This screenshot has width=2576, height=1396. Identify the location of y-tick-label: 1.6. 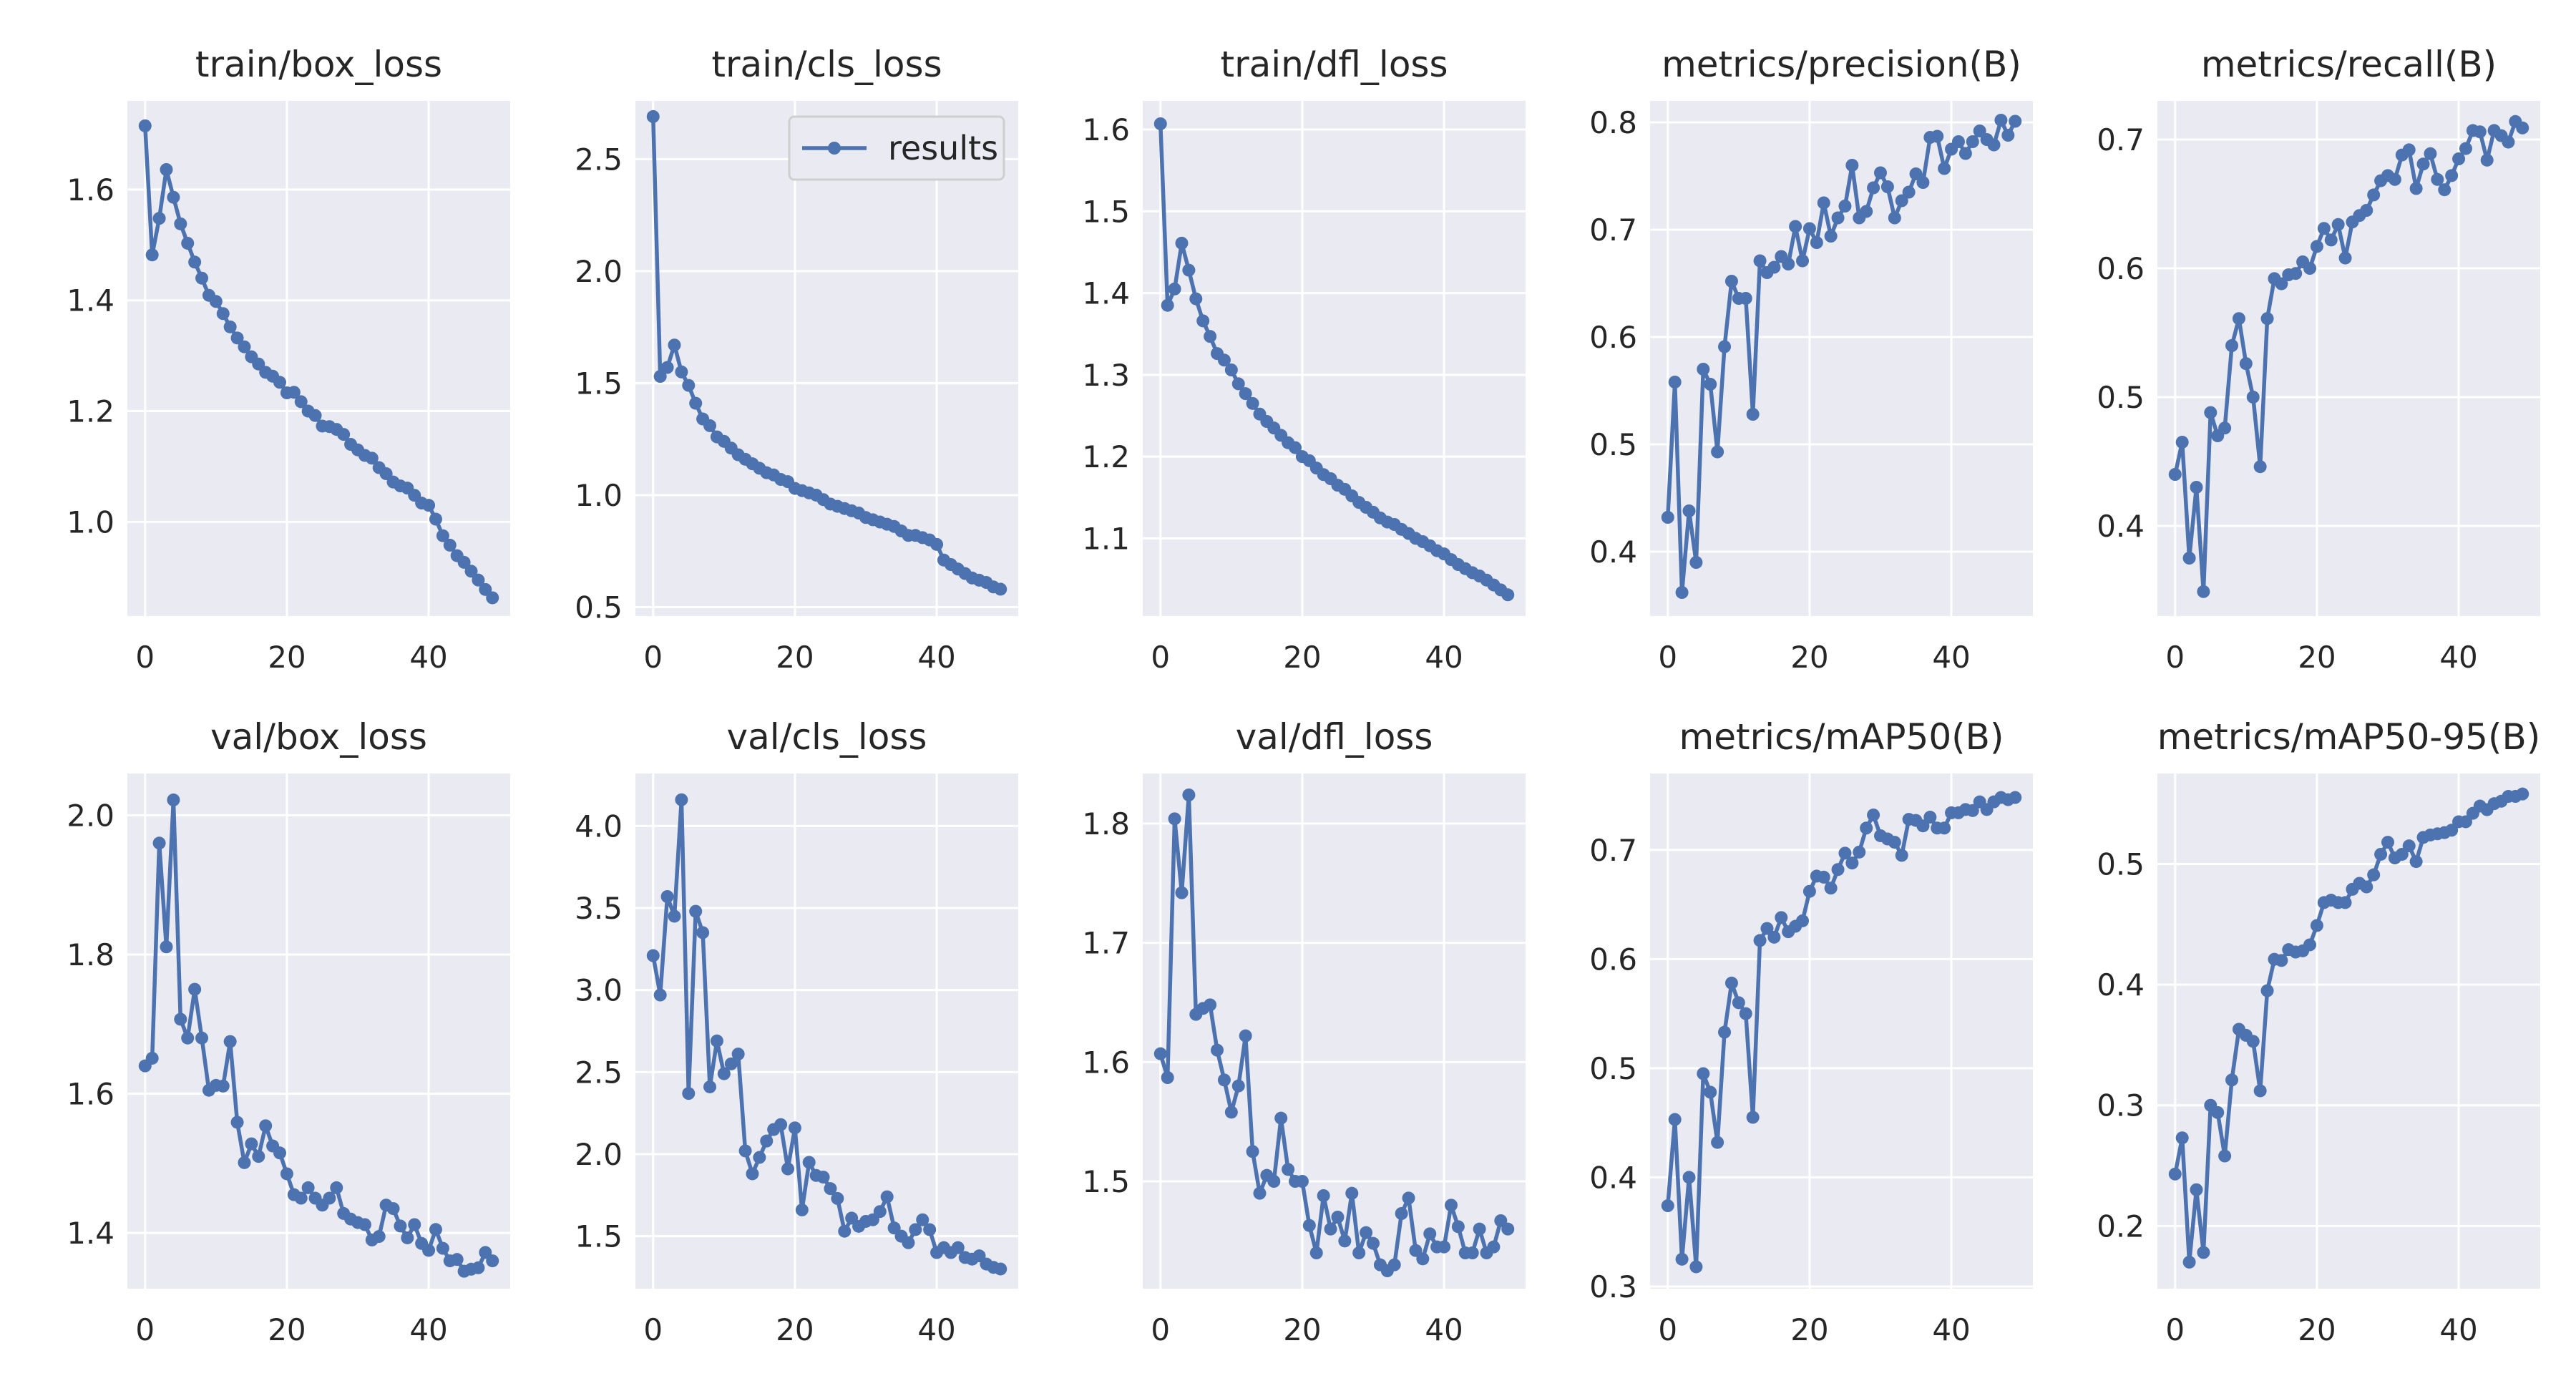
(90, 190).